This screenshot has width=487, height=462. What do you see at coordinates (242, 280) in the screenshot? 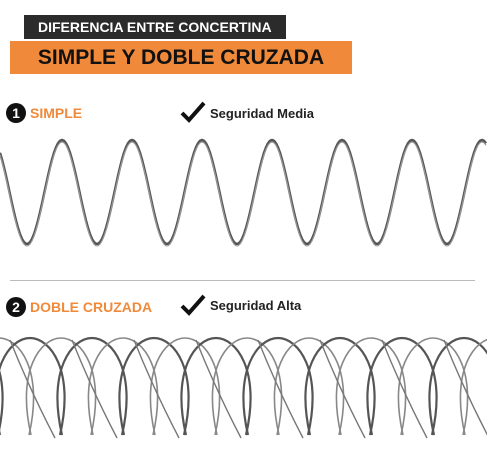
I see `divider` at bounding box center [242, 280].